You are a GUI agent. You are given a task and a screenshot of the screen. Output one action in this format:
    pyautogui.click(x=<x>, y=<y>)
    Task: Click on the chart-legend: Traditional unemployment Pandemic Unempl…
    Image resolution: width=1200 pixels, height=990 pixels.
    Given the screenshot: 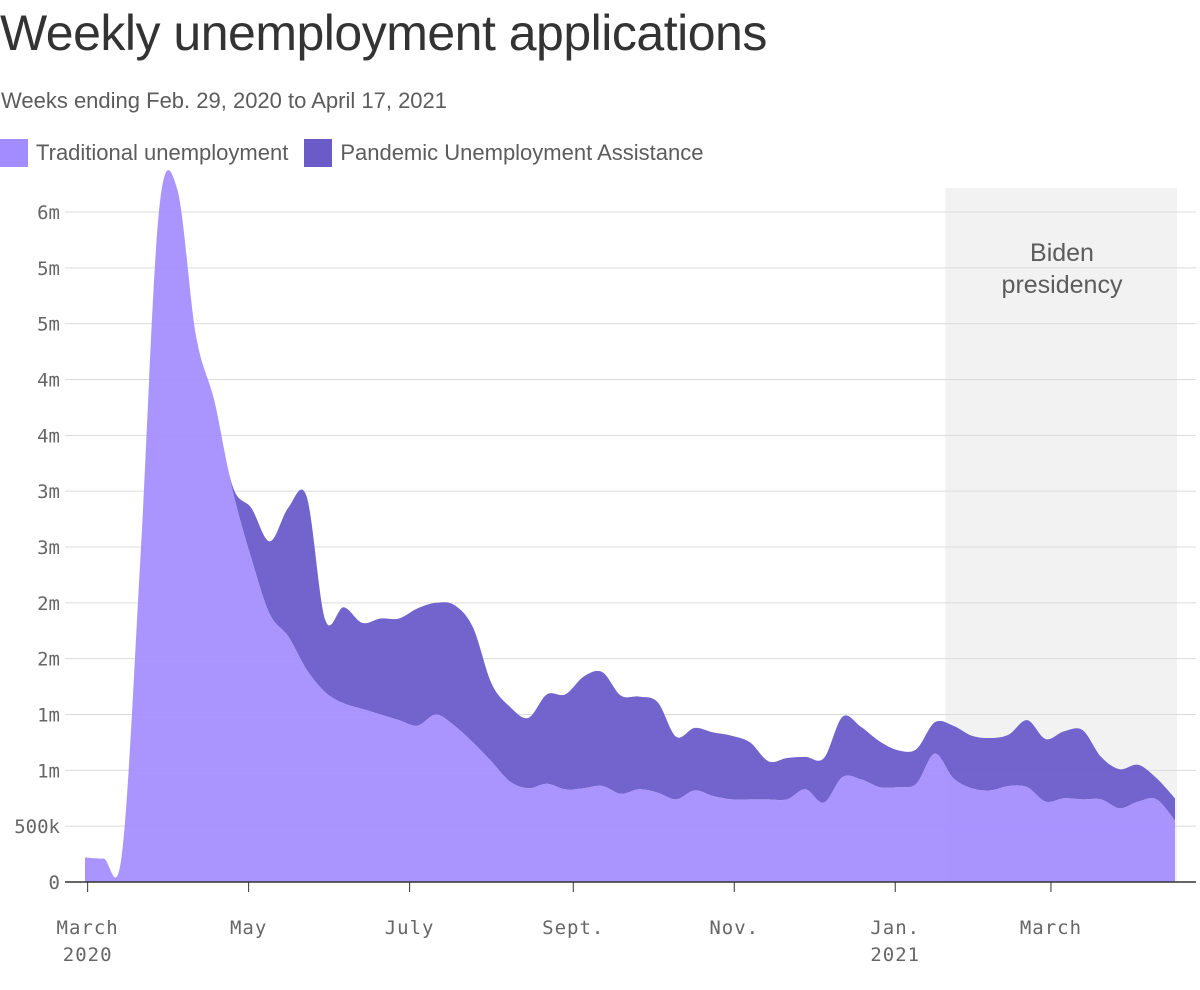 What is the action you would take?
    pyautogui.click(x=359, y=153)
    